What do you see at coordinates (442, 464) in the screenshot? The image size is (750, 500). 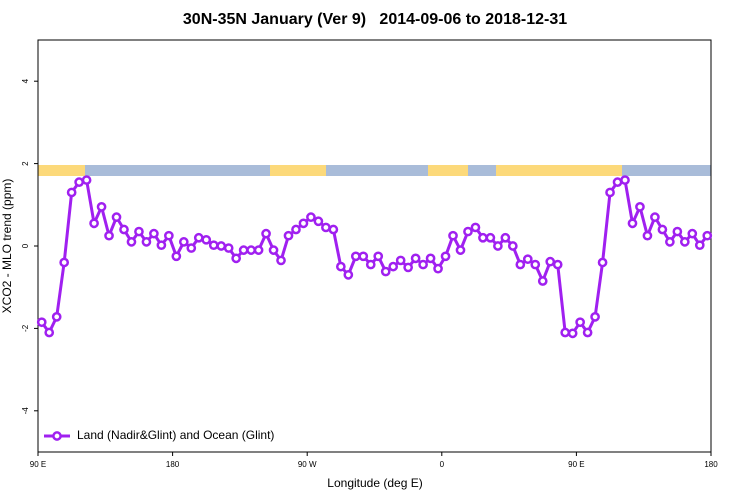 I see `x-tick-label: 0` at bounding box center [442, 464].